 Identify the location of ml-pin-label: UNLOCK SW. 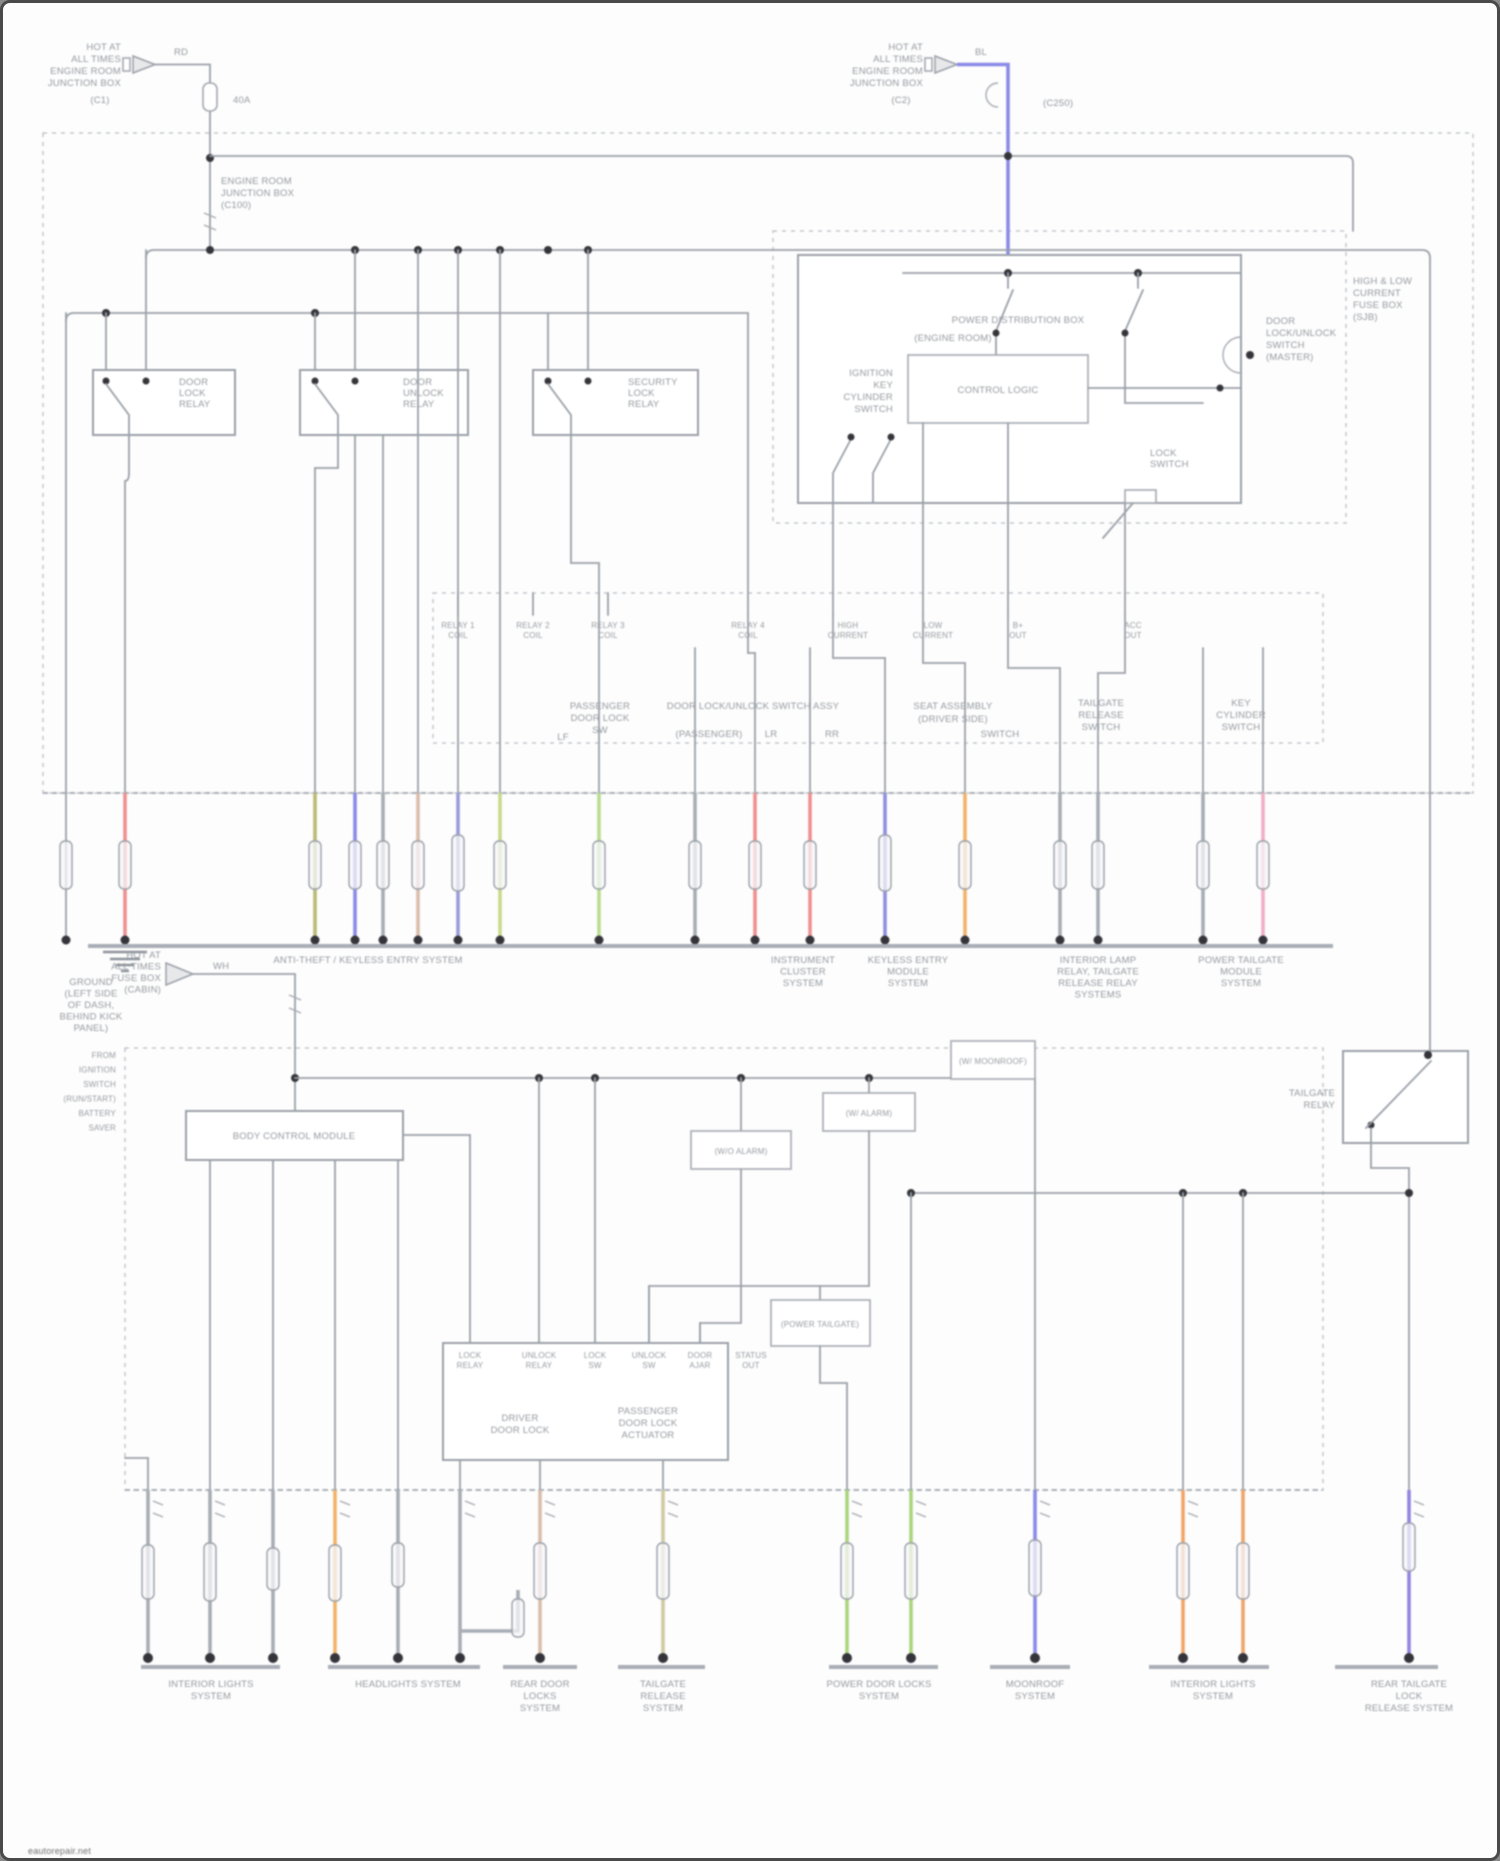
(649, 1360).